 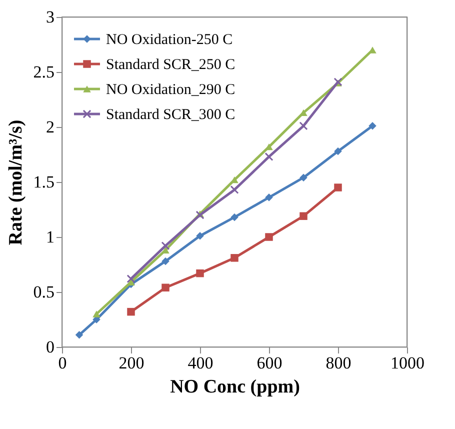 What do you see at coordinates (43, 182) in the screenshot?
I see `y-tick-label: 1.5` at bounding box center [43, 182].